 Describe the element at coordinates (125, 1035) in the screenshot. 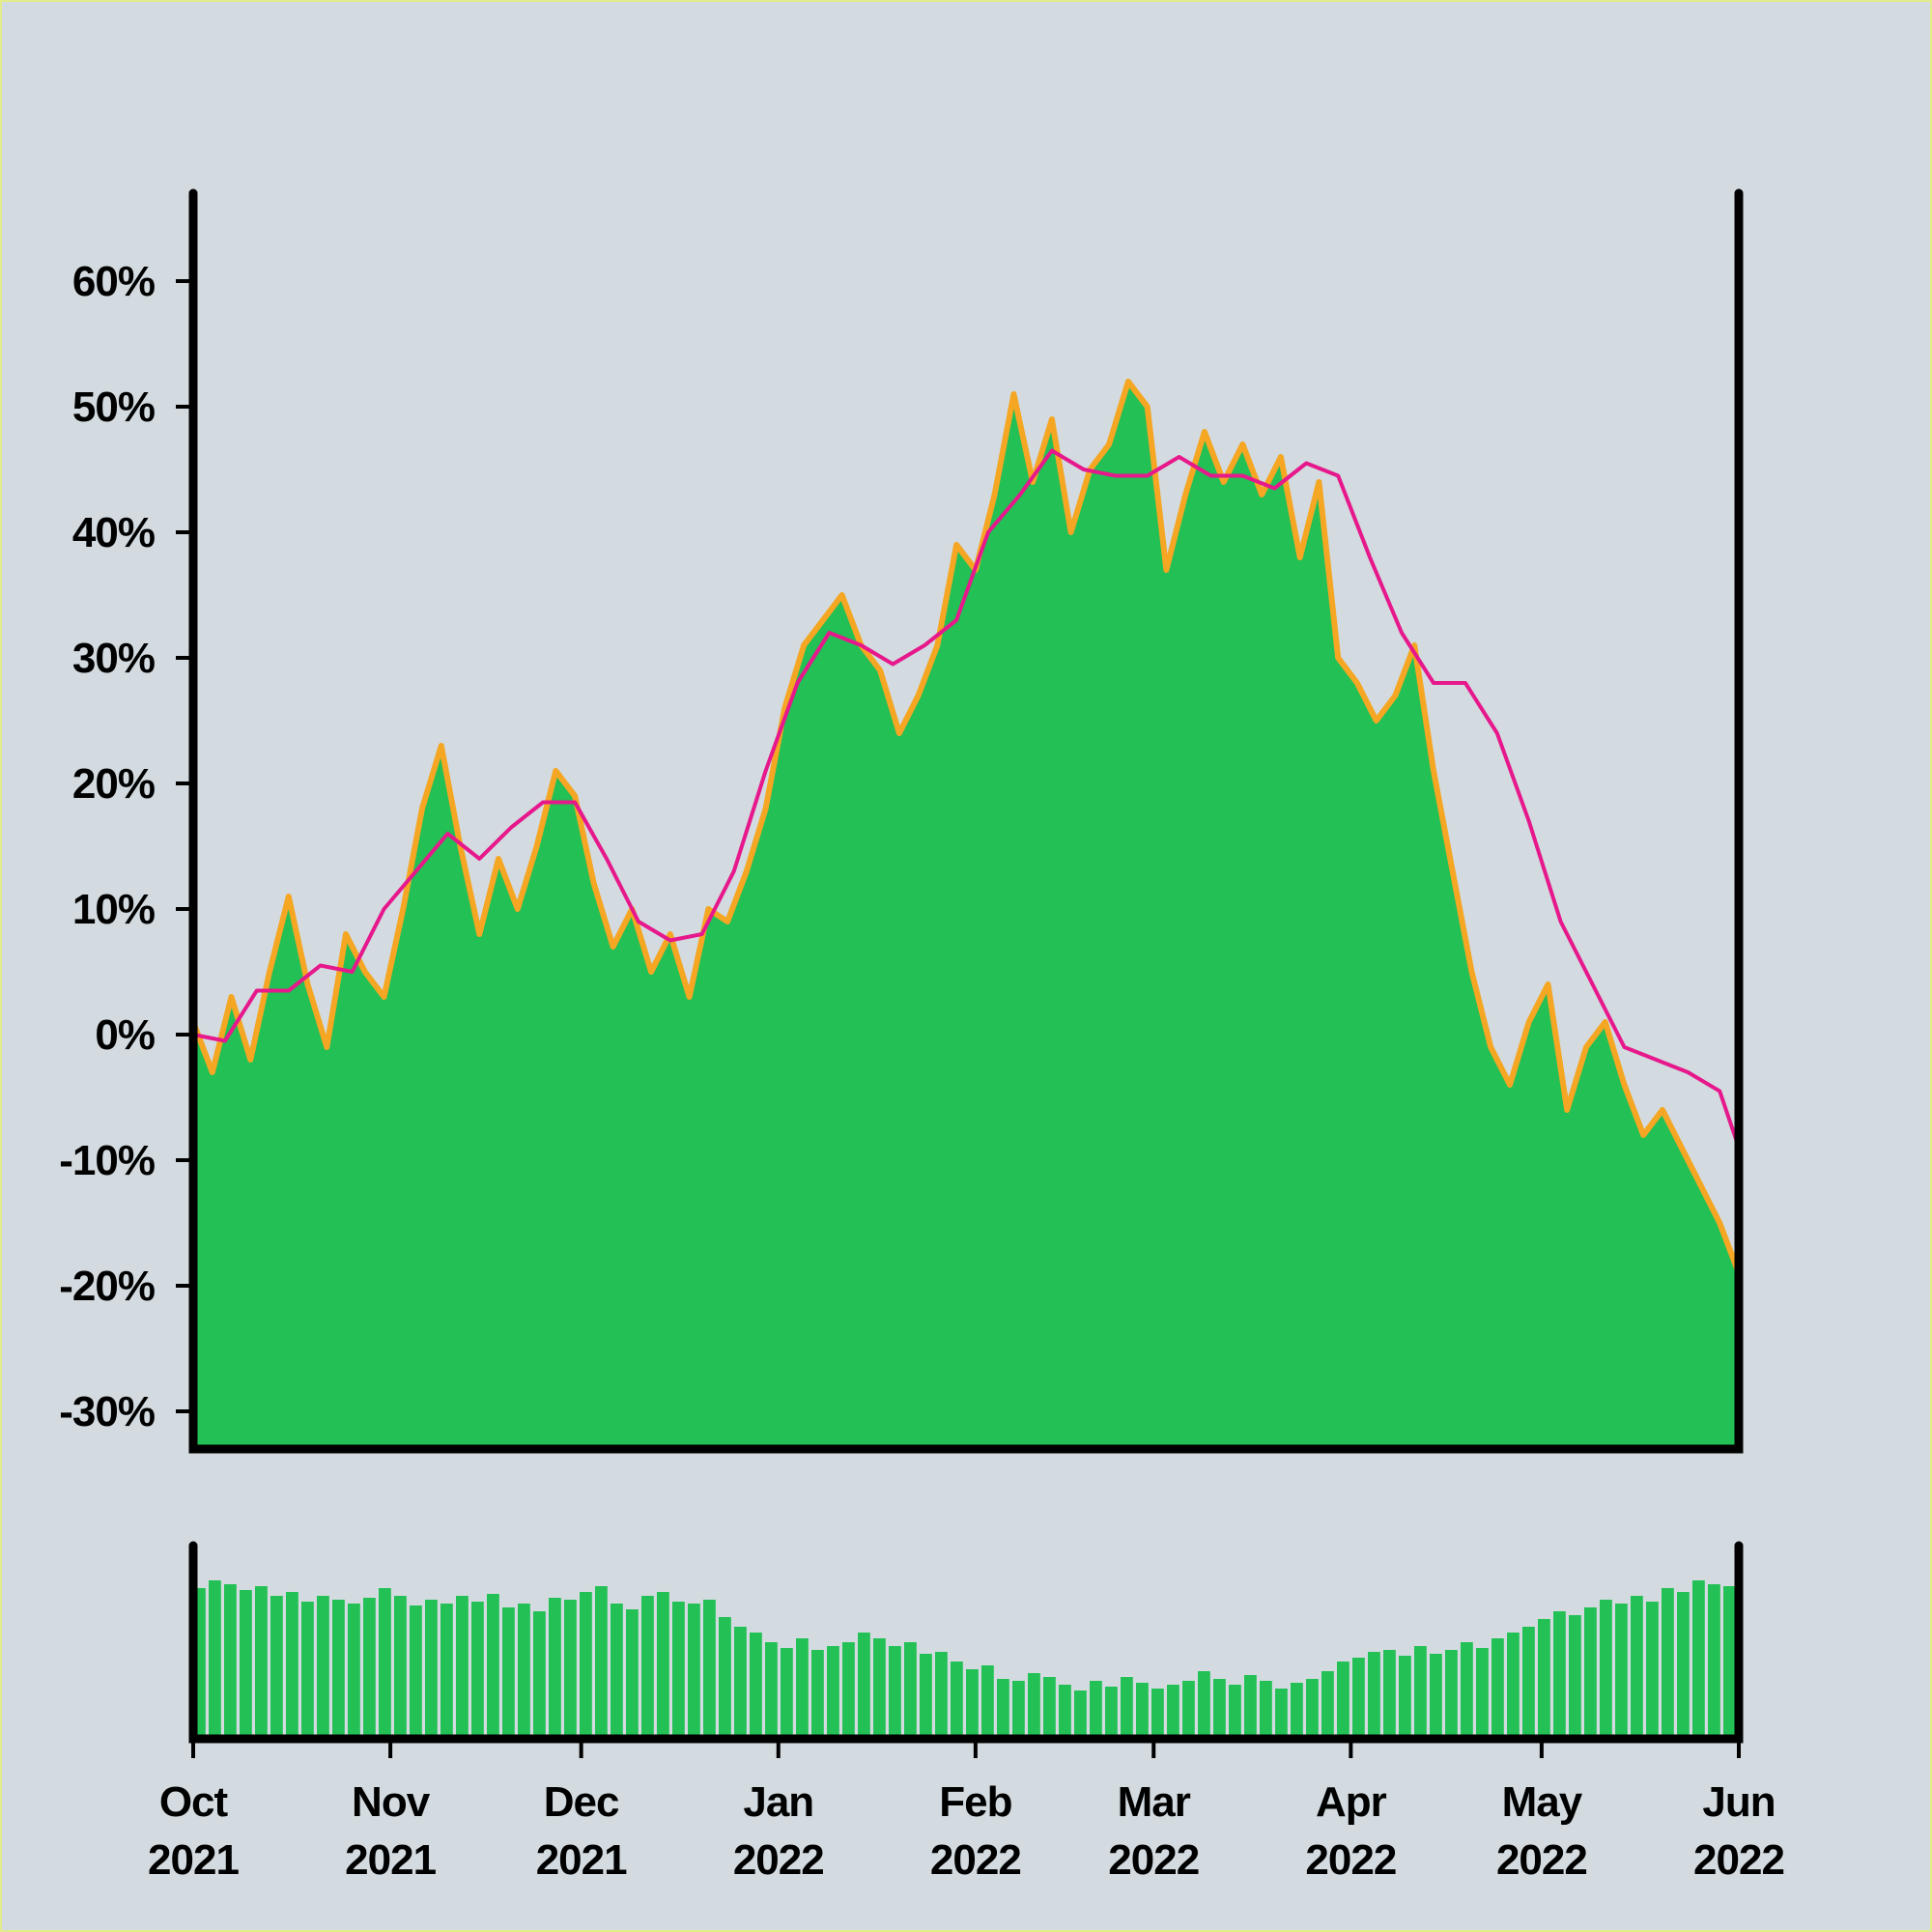

I see `y-tick-label: 0%` at that location.